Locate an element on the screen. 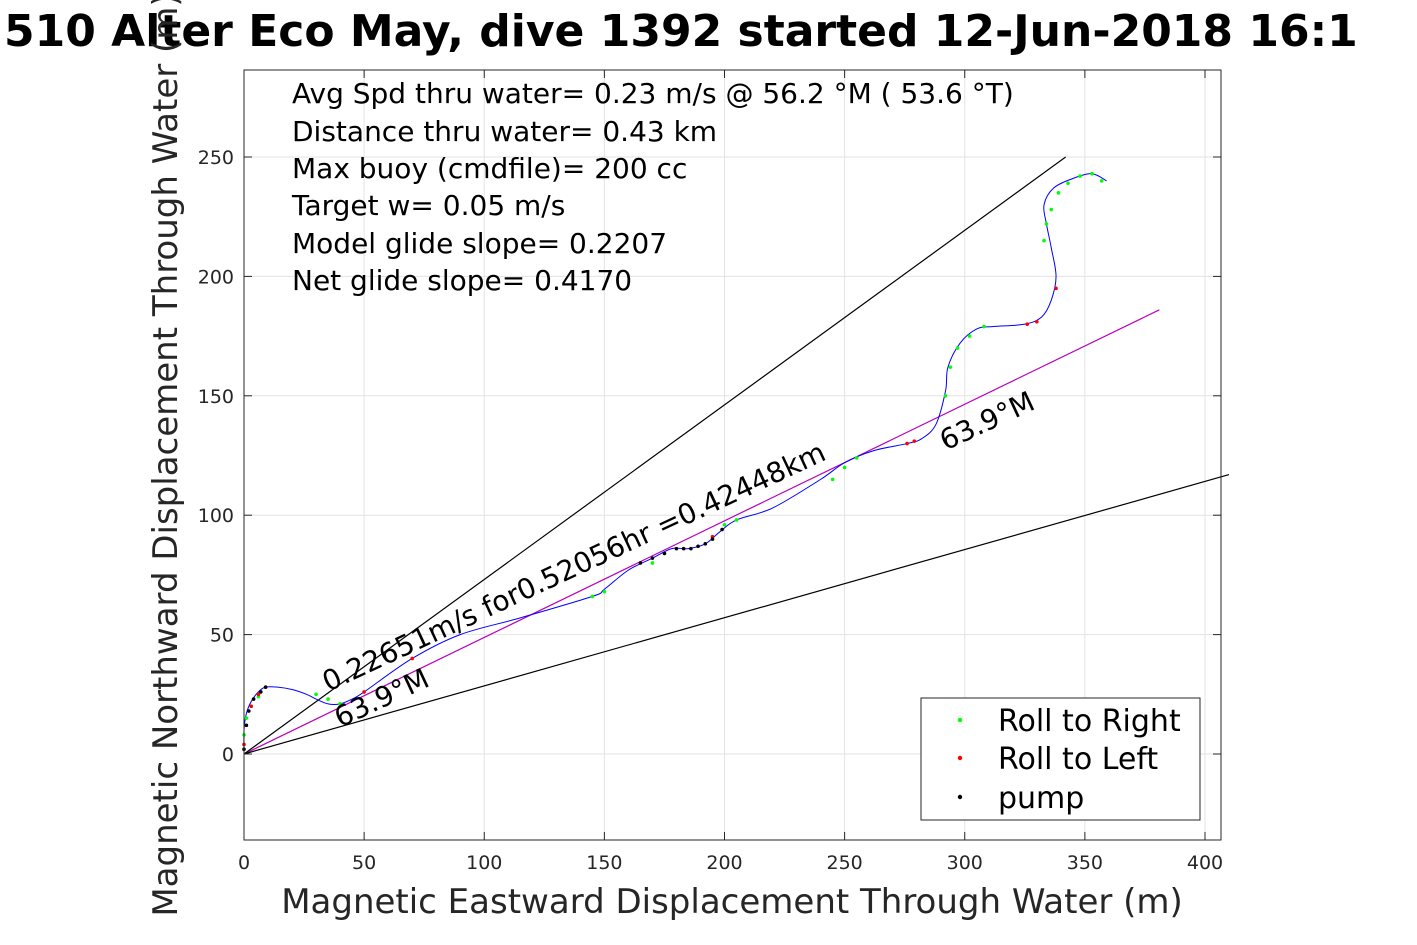 This screenshot has width=1417, height=945. legend-box is located at coordinates (1060, 759).